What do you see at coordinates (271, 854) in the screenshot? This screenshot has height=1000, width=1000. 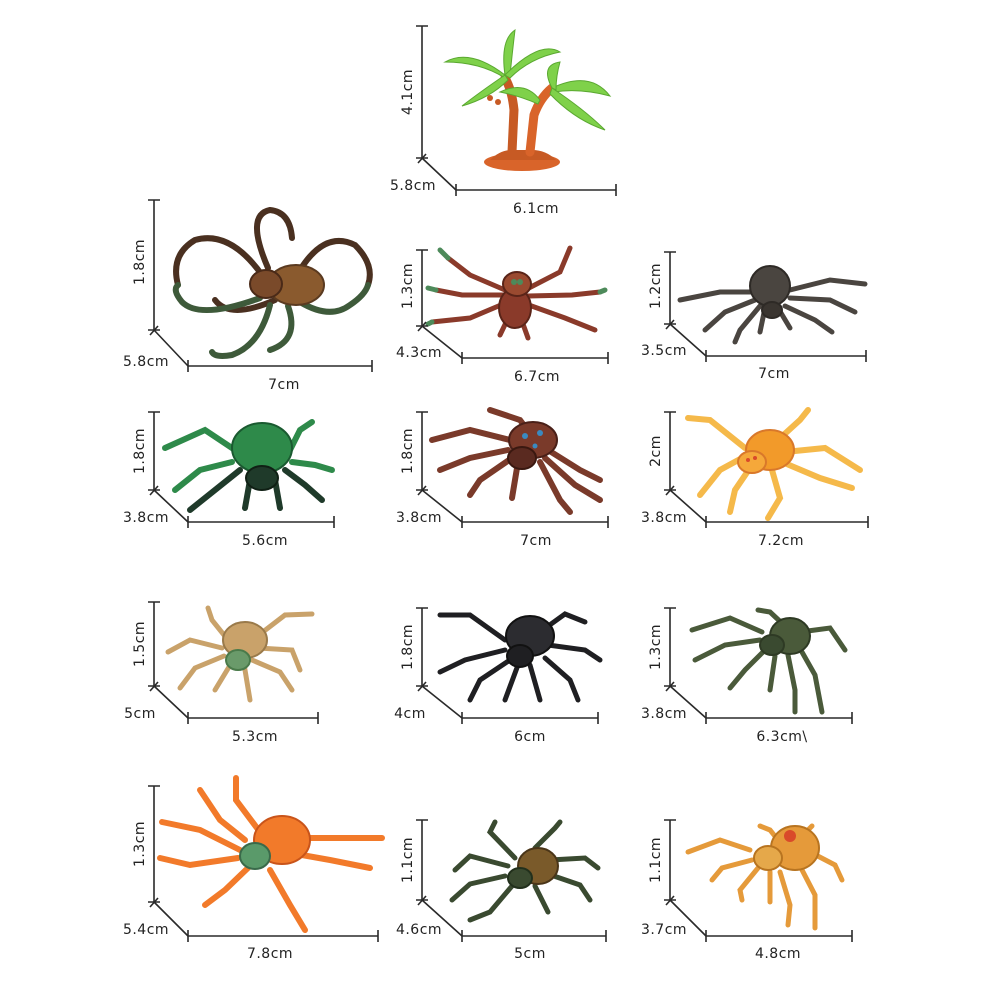 I see `spider-orange-illustration` at bounding box center [271, 854].